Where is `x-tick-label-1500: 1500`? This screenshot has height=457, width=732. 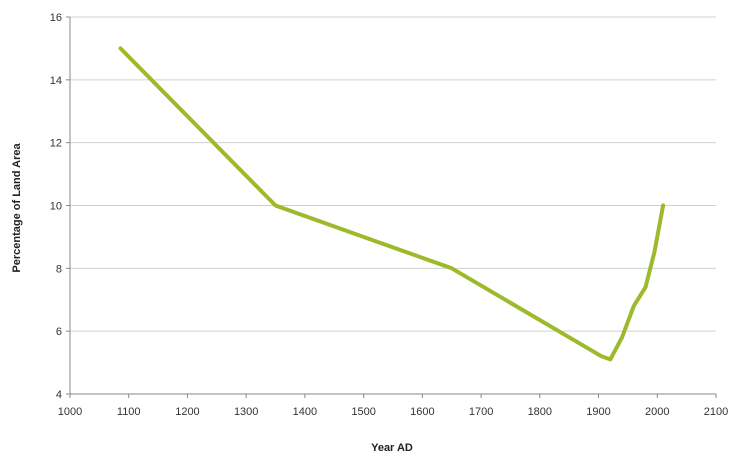
x-tick-label-1500: 1500 is located at coordinates (363, 412).